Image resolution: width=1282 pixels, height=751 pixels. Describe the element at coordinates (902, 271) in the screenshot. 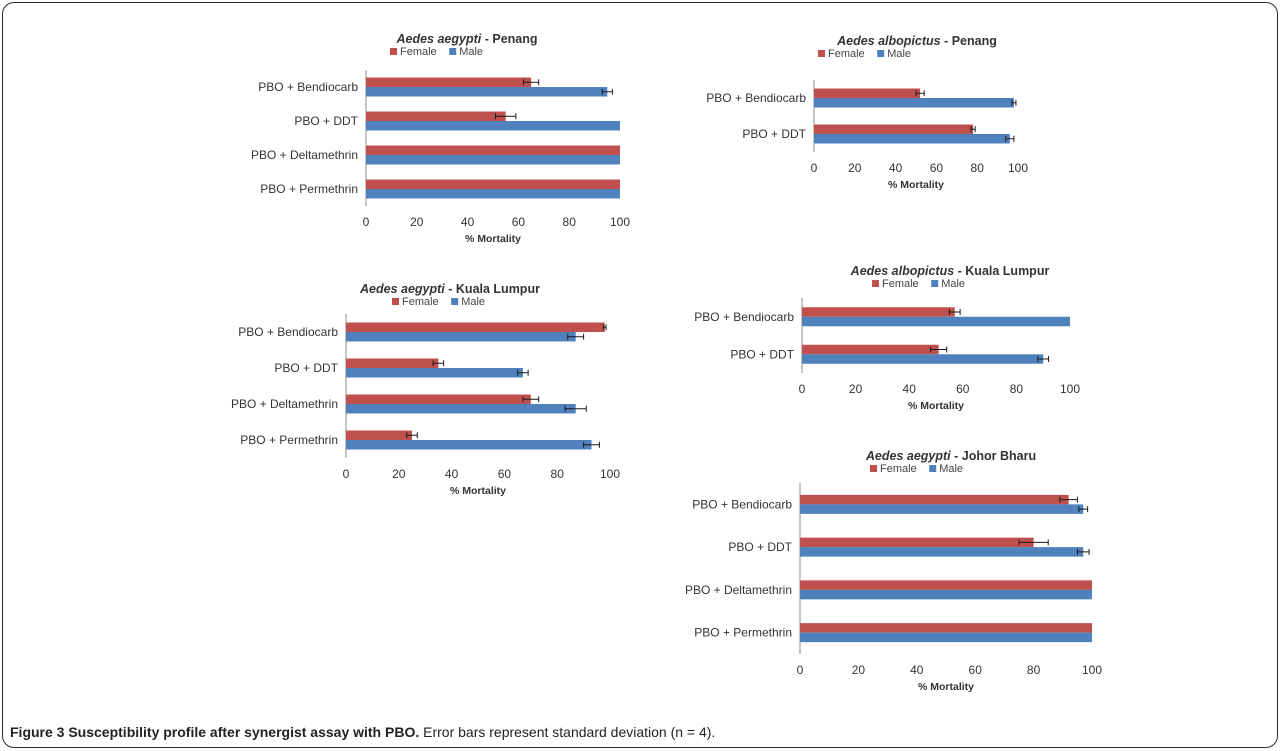

I see `title-species: Aedes albopictus` at that location.